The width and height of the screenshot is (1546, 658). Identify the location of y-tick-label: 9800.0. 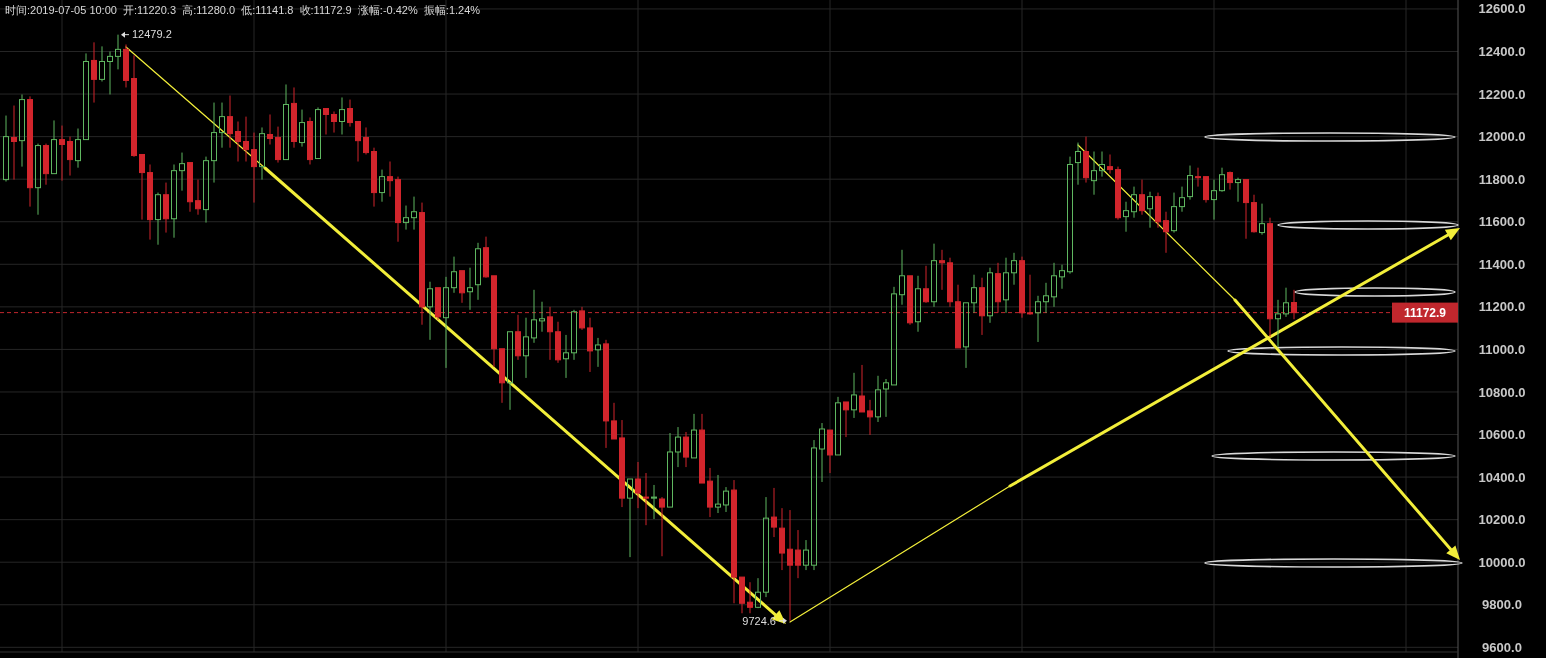
(1502, 605).